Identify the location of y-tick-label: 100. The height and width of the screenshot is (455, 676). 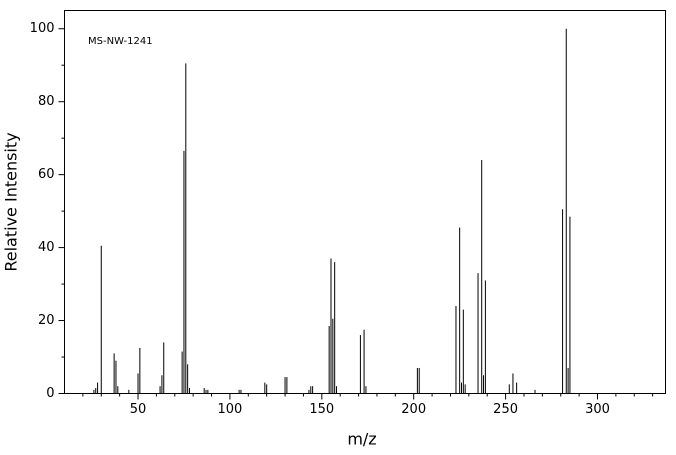
(42, 28).